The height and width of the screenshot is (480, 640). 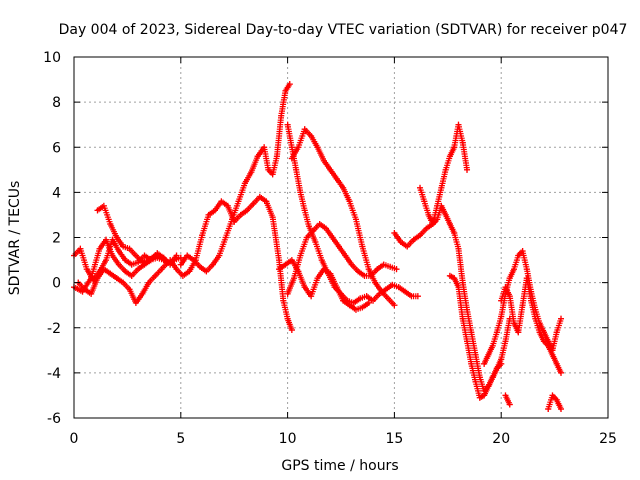 I want to click on x-tick-label: 20, so click(x=501, y=439).